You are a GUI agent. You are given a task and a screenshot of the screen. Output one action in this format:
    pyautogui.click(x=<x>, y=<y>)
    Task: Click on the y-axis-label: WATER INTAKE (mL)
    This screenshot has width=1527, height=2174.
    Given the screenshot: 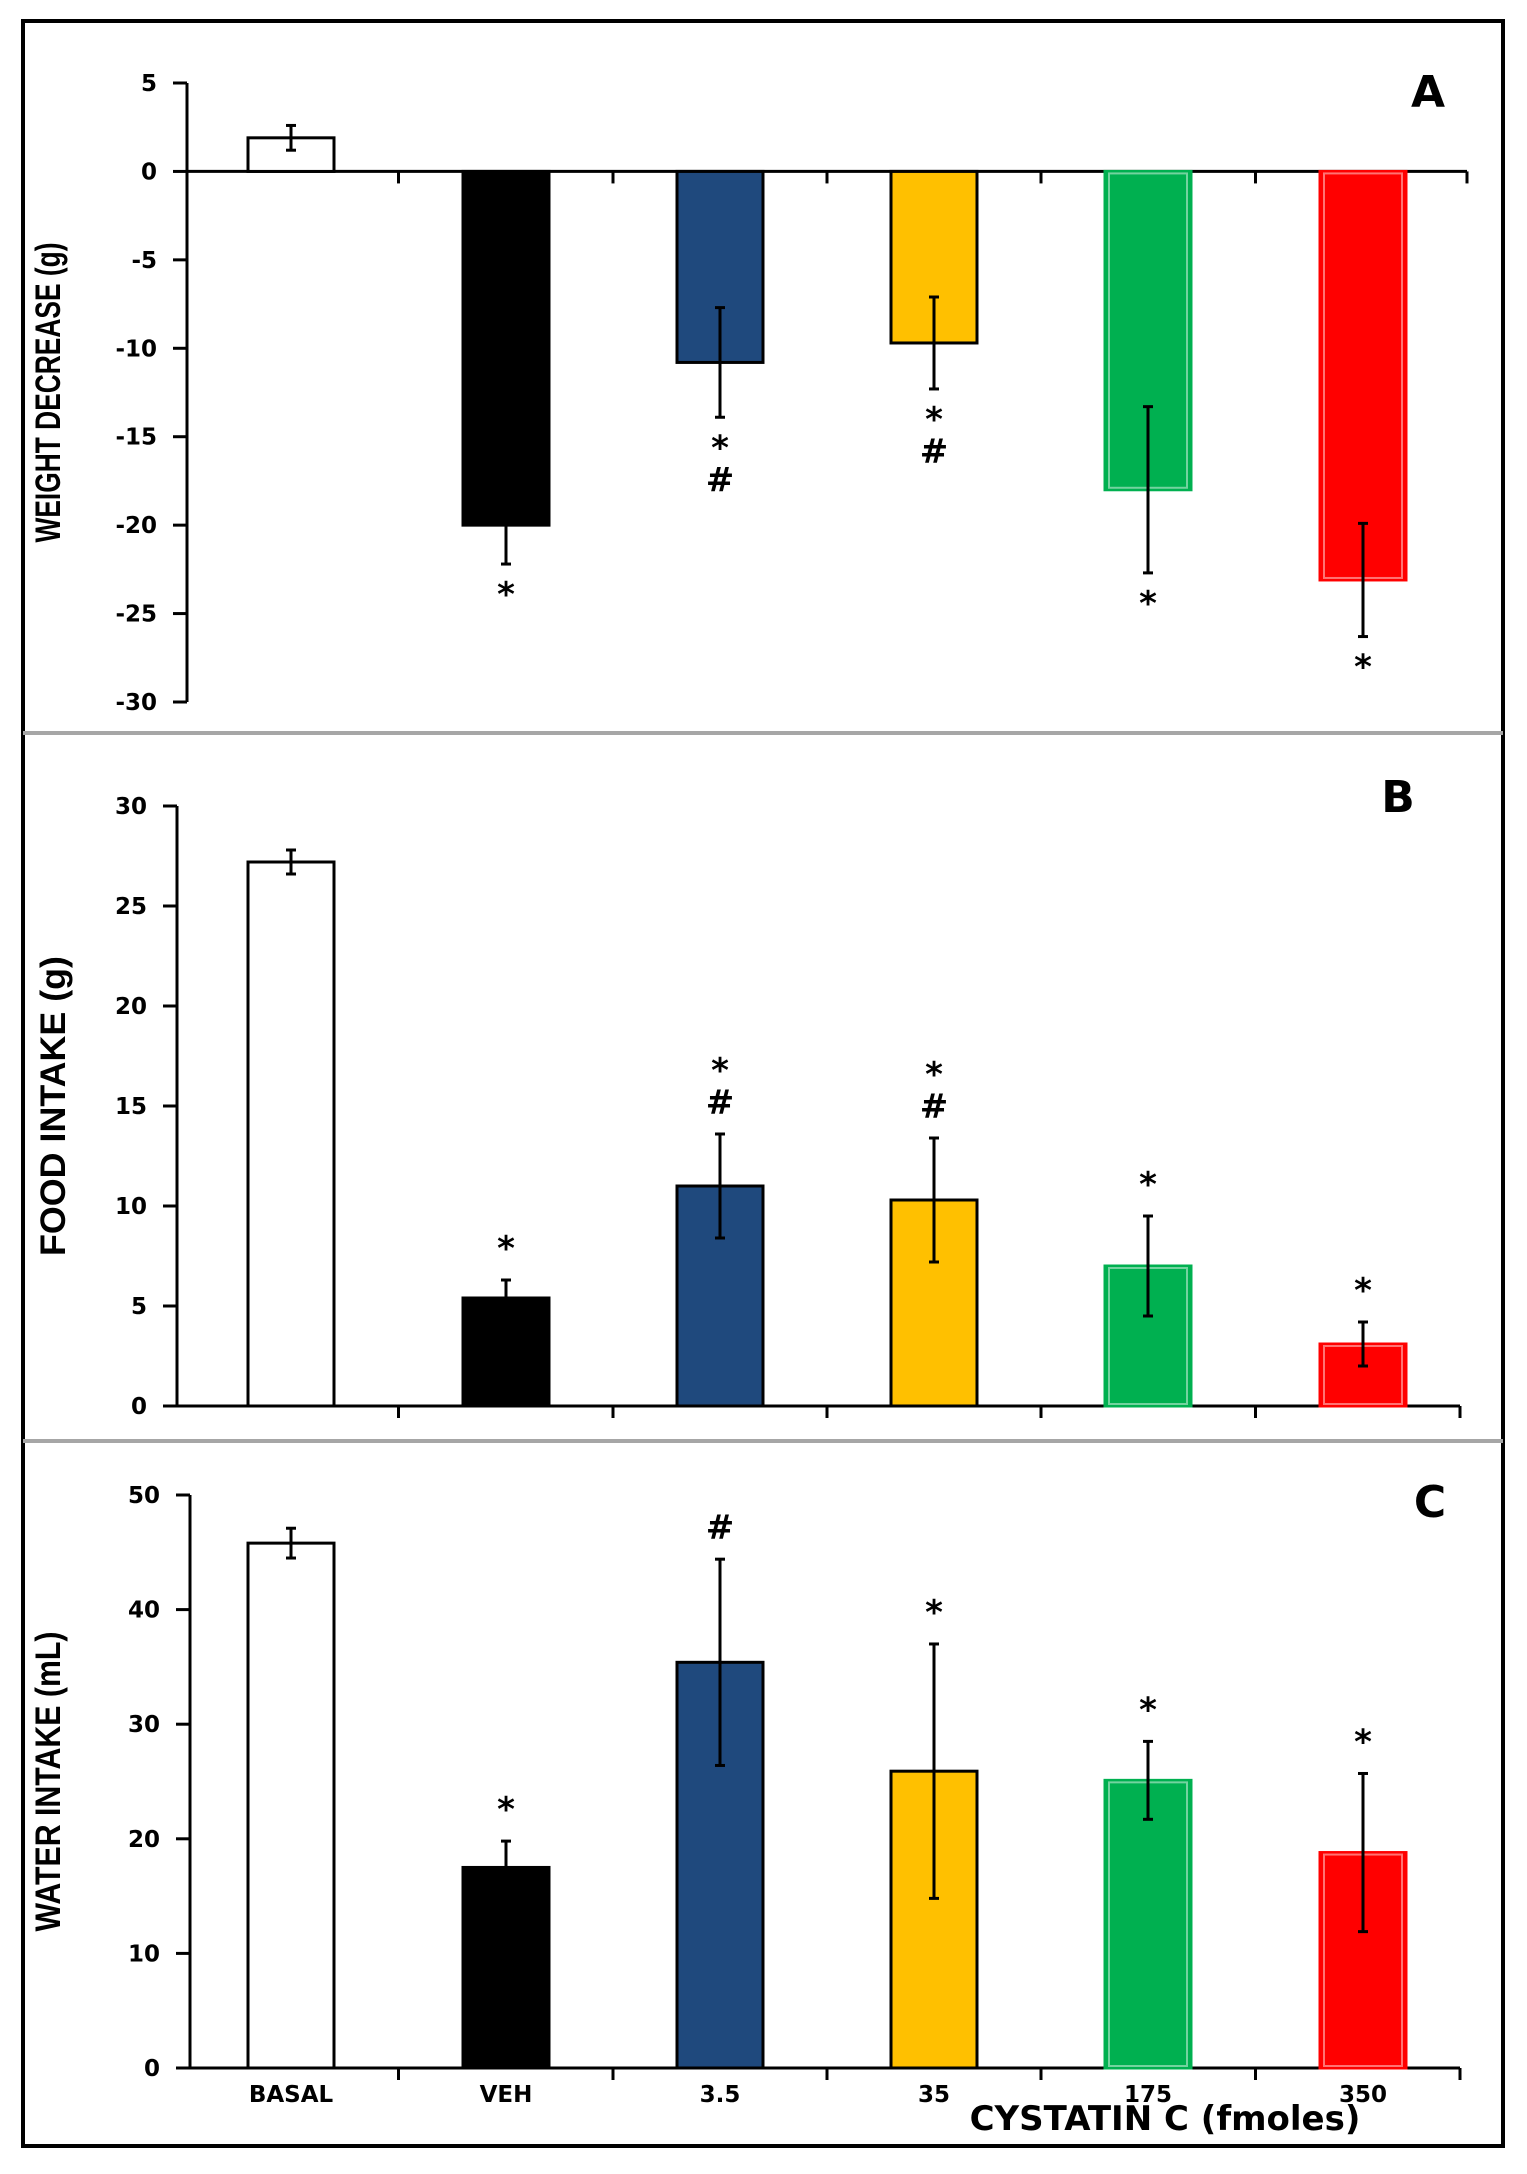 What is the action you would take?
    pyautogui.click(x=48, y=1782)
    